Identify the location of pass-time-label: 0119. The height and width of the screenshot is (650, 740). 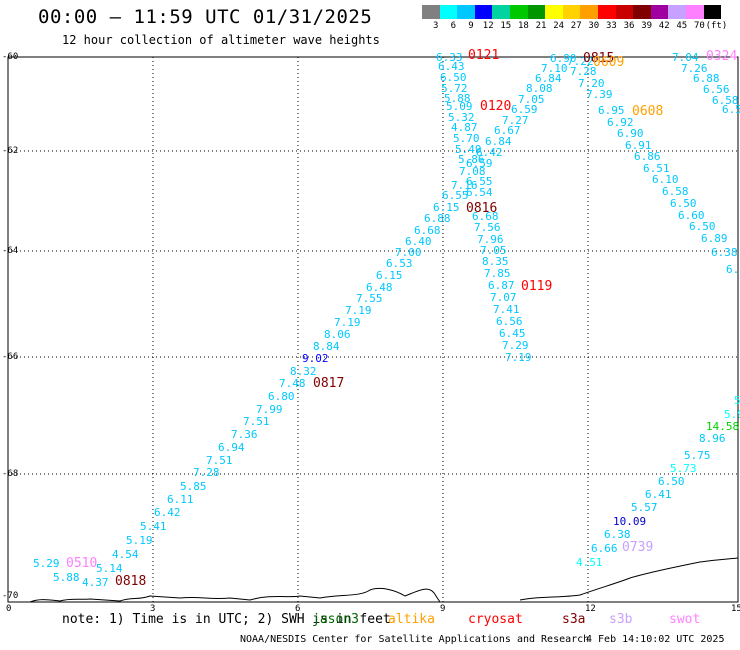
(537, 286).